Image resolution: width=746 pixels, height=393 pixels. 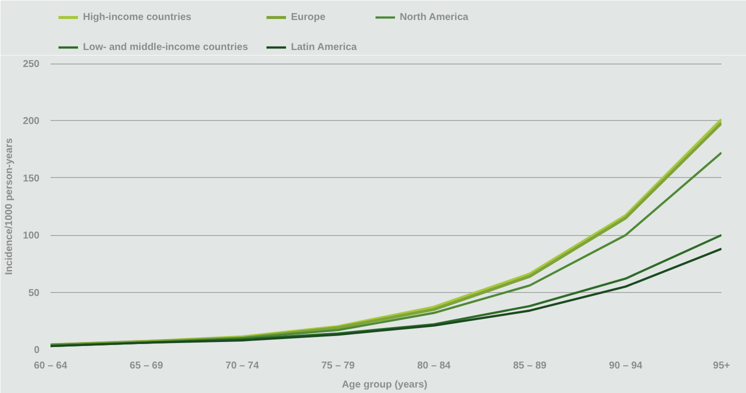 I want to click on y-tick-label: 0, so click(x=37, y=350).